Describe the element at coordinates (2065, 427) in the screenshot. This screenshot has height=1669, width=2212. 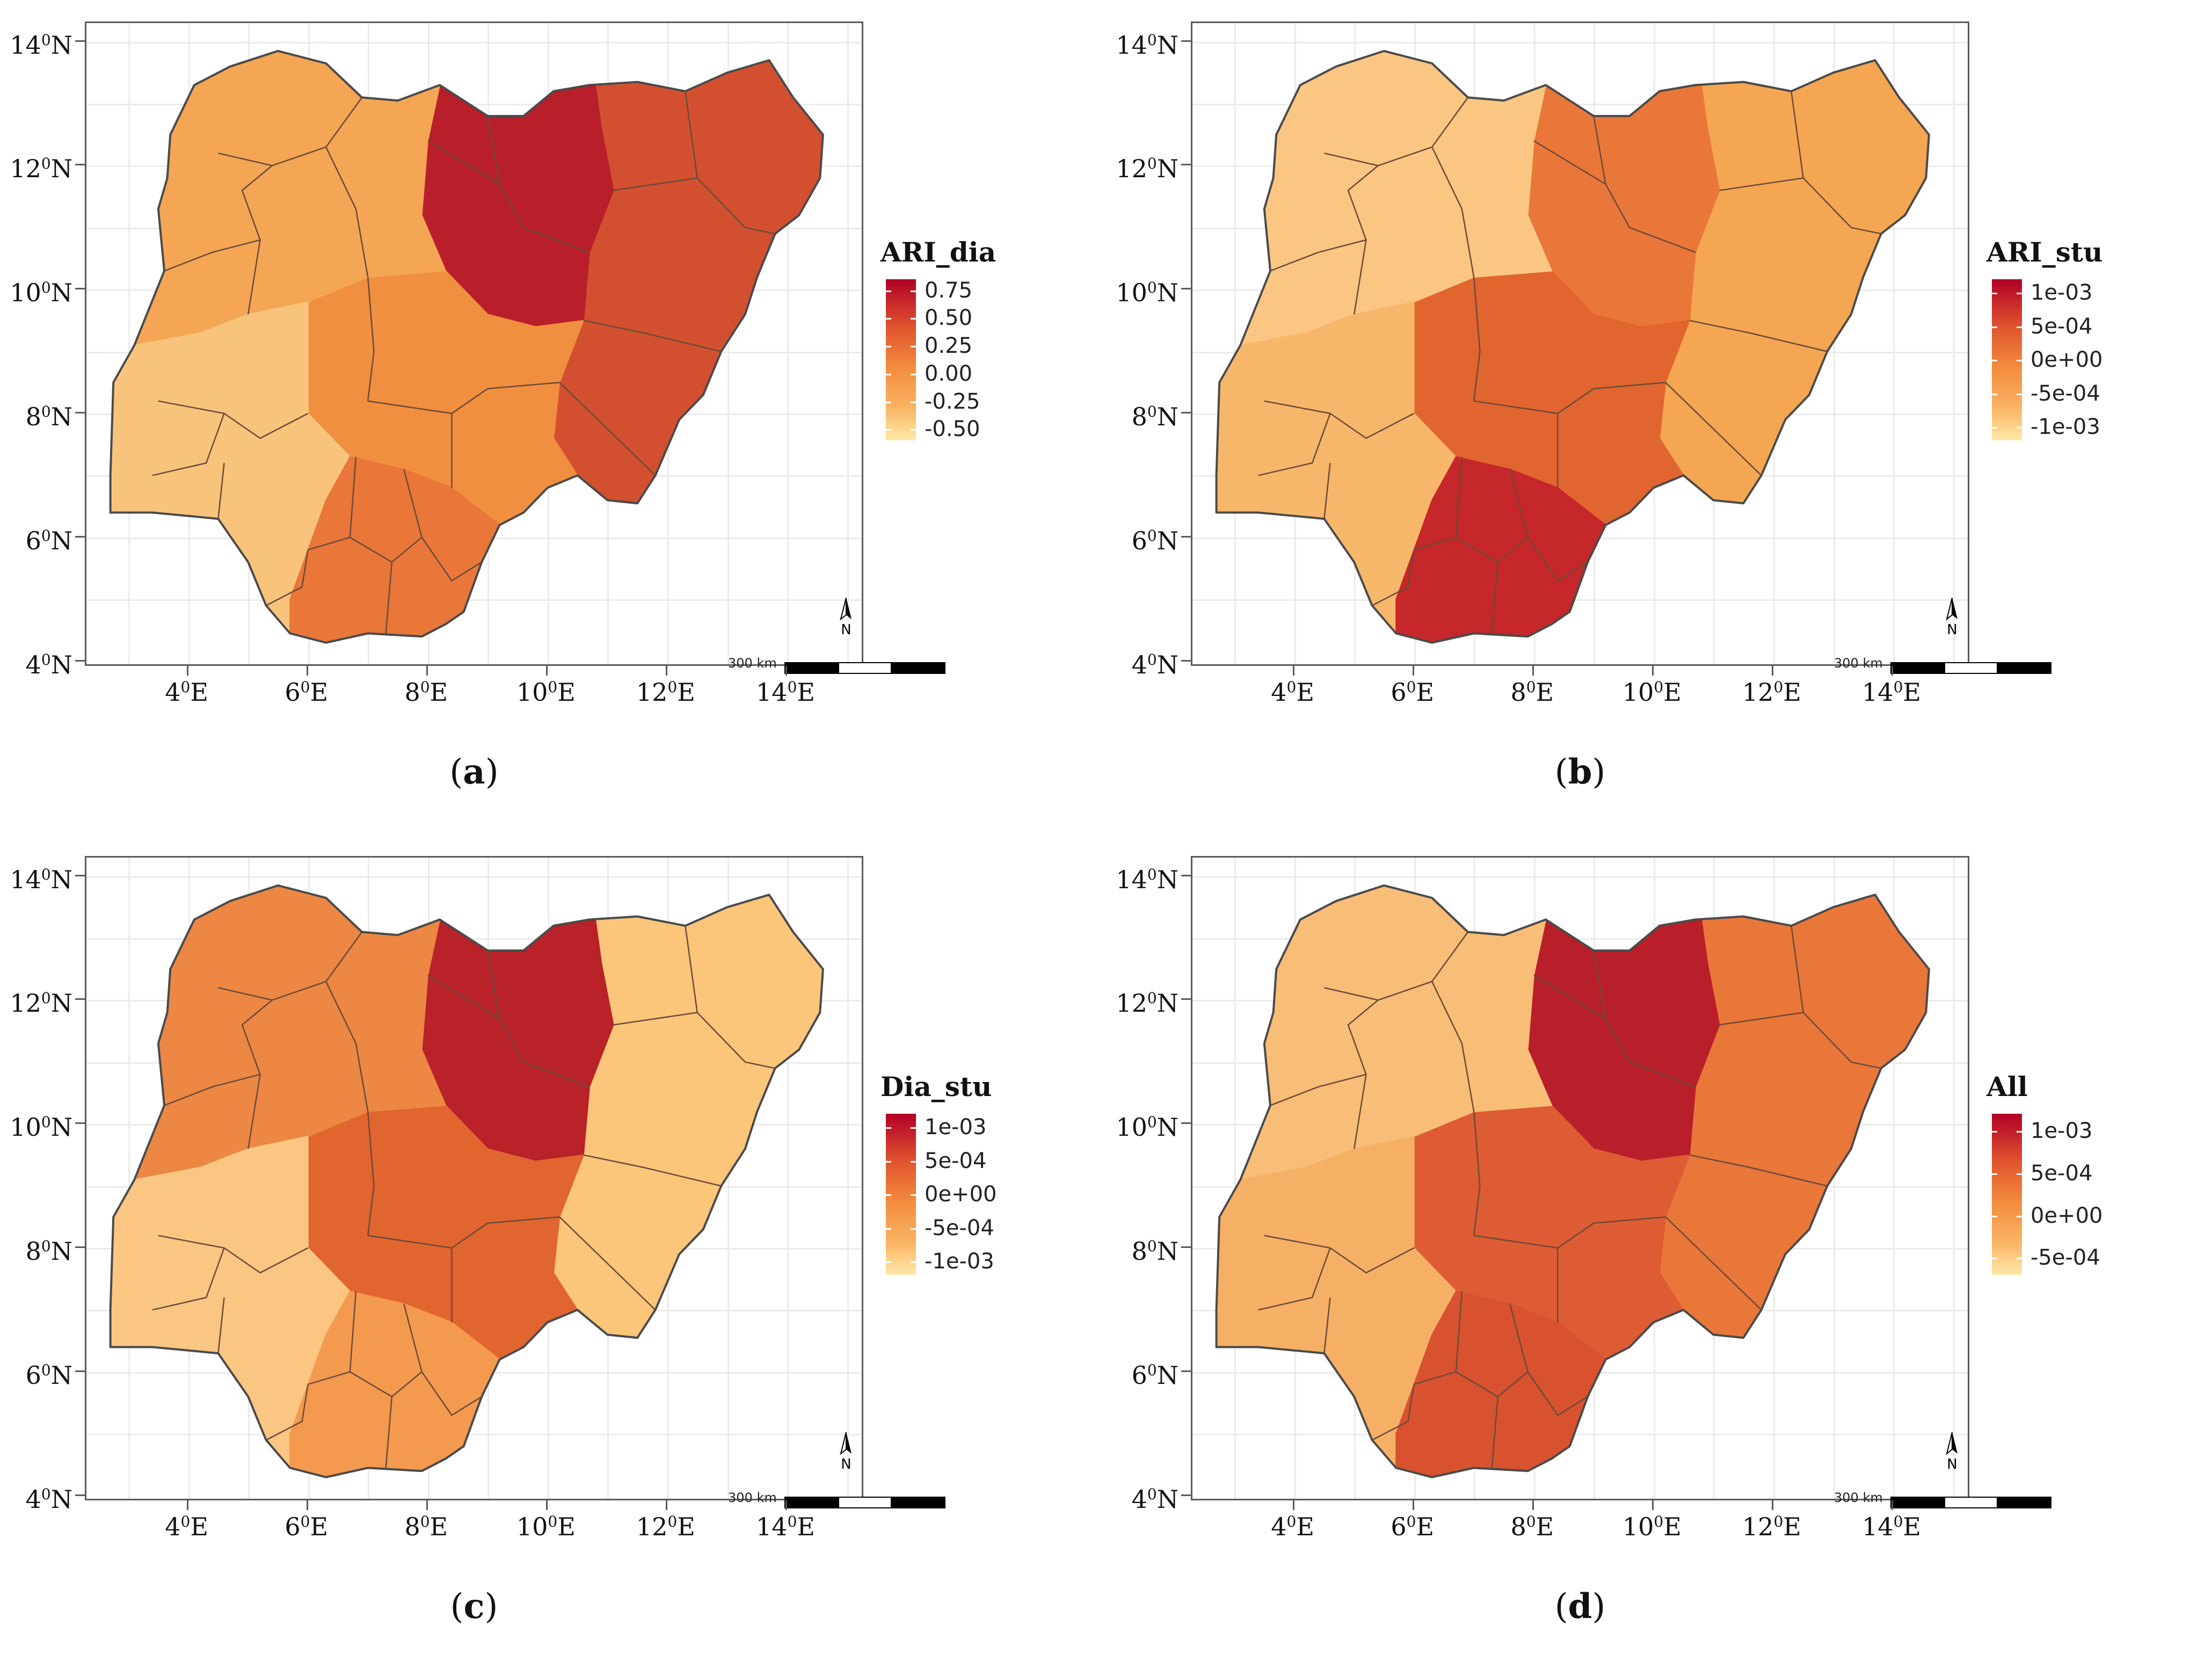
I see `legend-label: -1e-03` at that location.